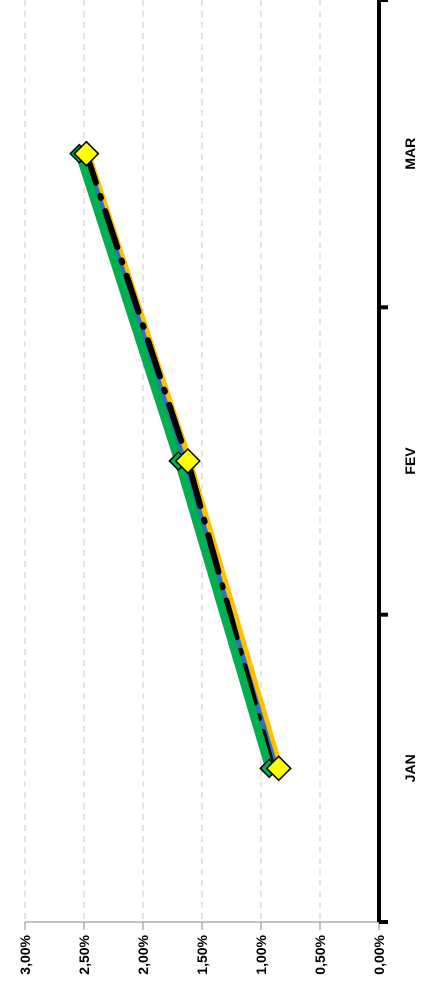  What do you see at coordinates (320, 954) in the screenshot?
I see `value-tick-label: 0,50%` at bounding box center [320, 954].